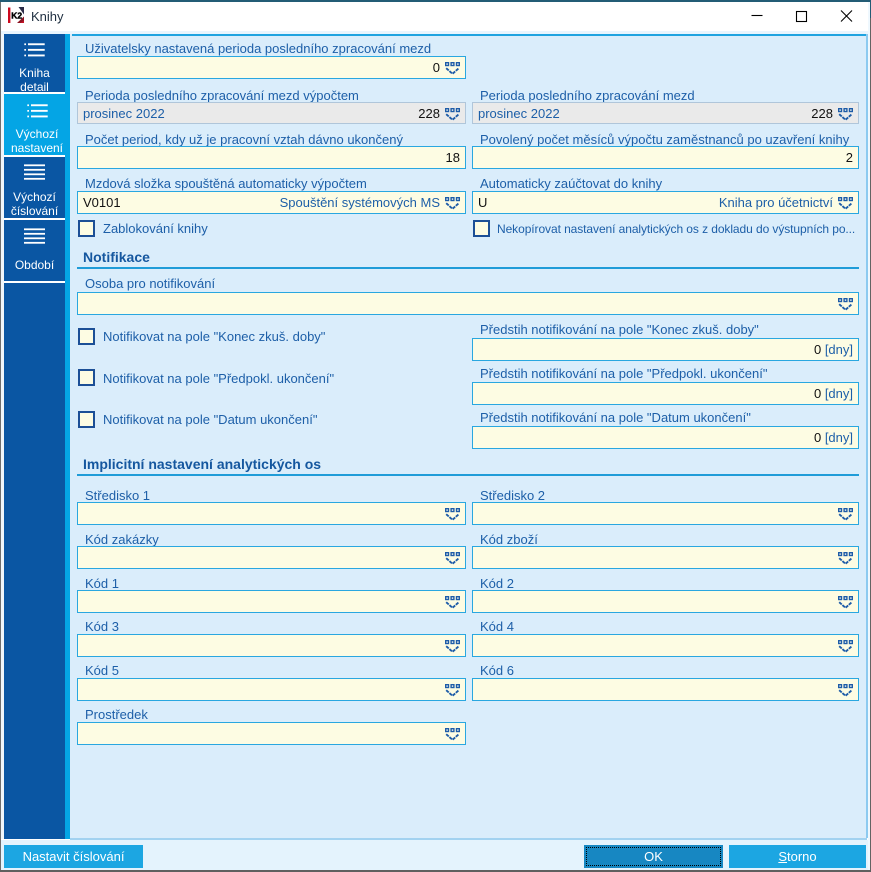 The height and width of the screenshot is (872, 871). Describe the element at coordinates (16, 16) in the screenshot. I see `svg-text: K2` at that location.